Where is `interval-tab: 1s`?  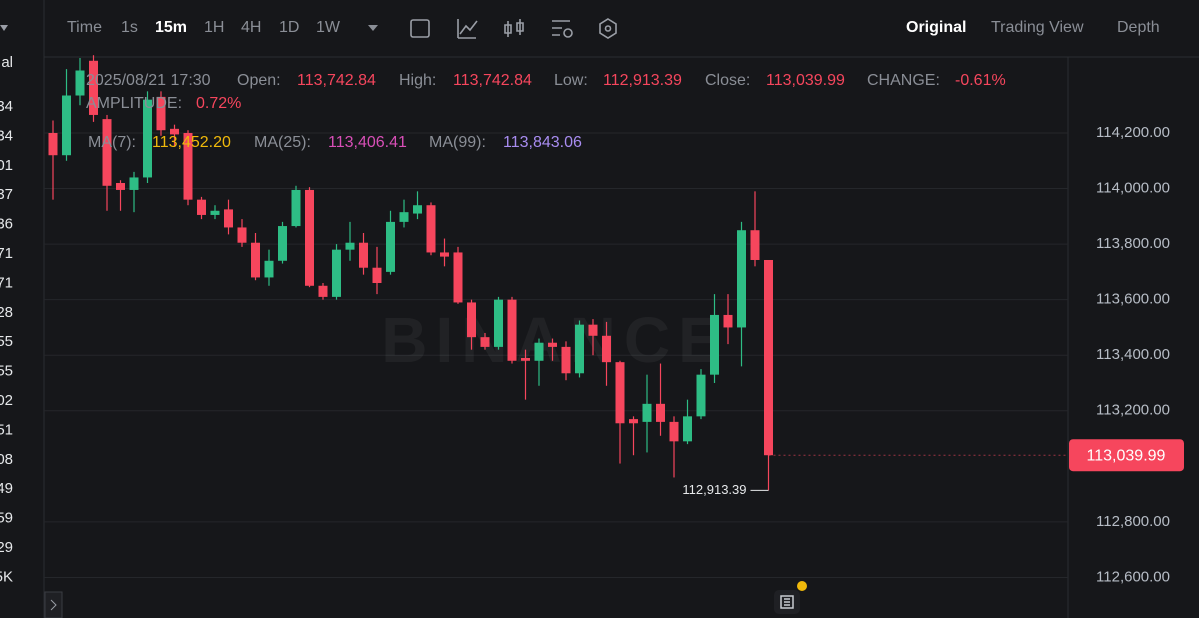 interval-tab: 1s is located at coordinates (129, 27).